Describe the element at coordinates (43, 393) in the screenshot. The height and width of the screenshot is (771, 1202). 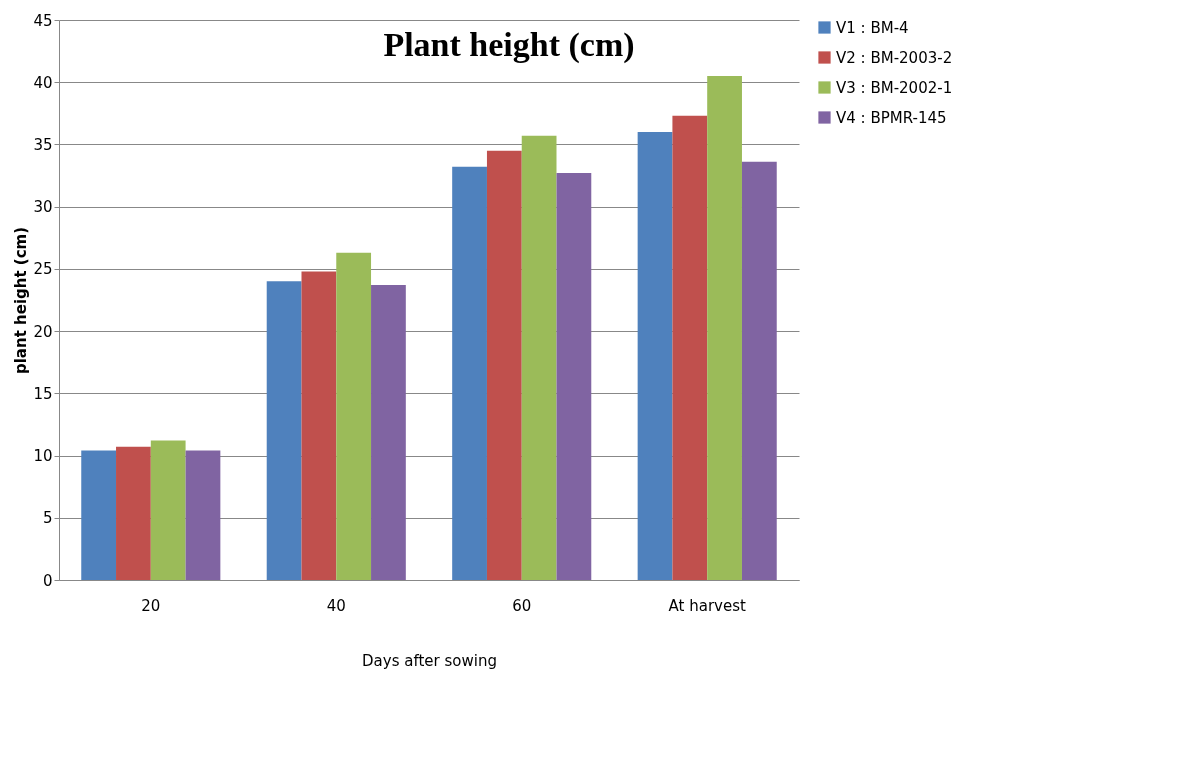
I see `y-tick-label: 15` at that location.